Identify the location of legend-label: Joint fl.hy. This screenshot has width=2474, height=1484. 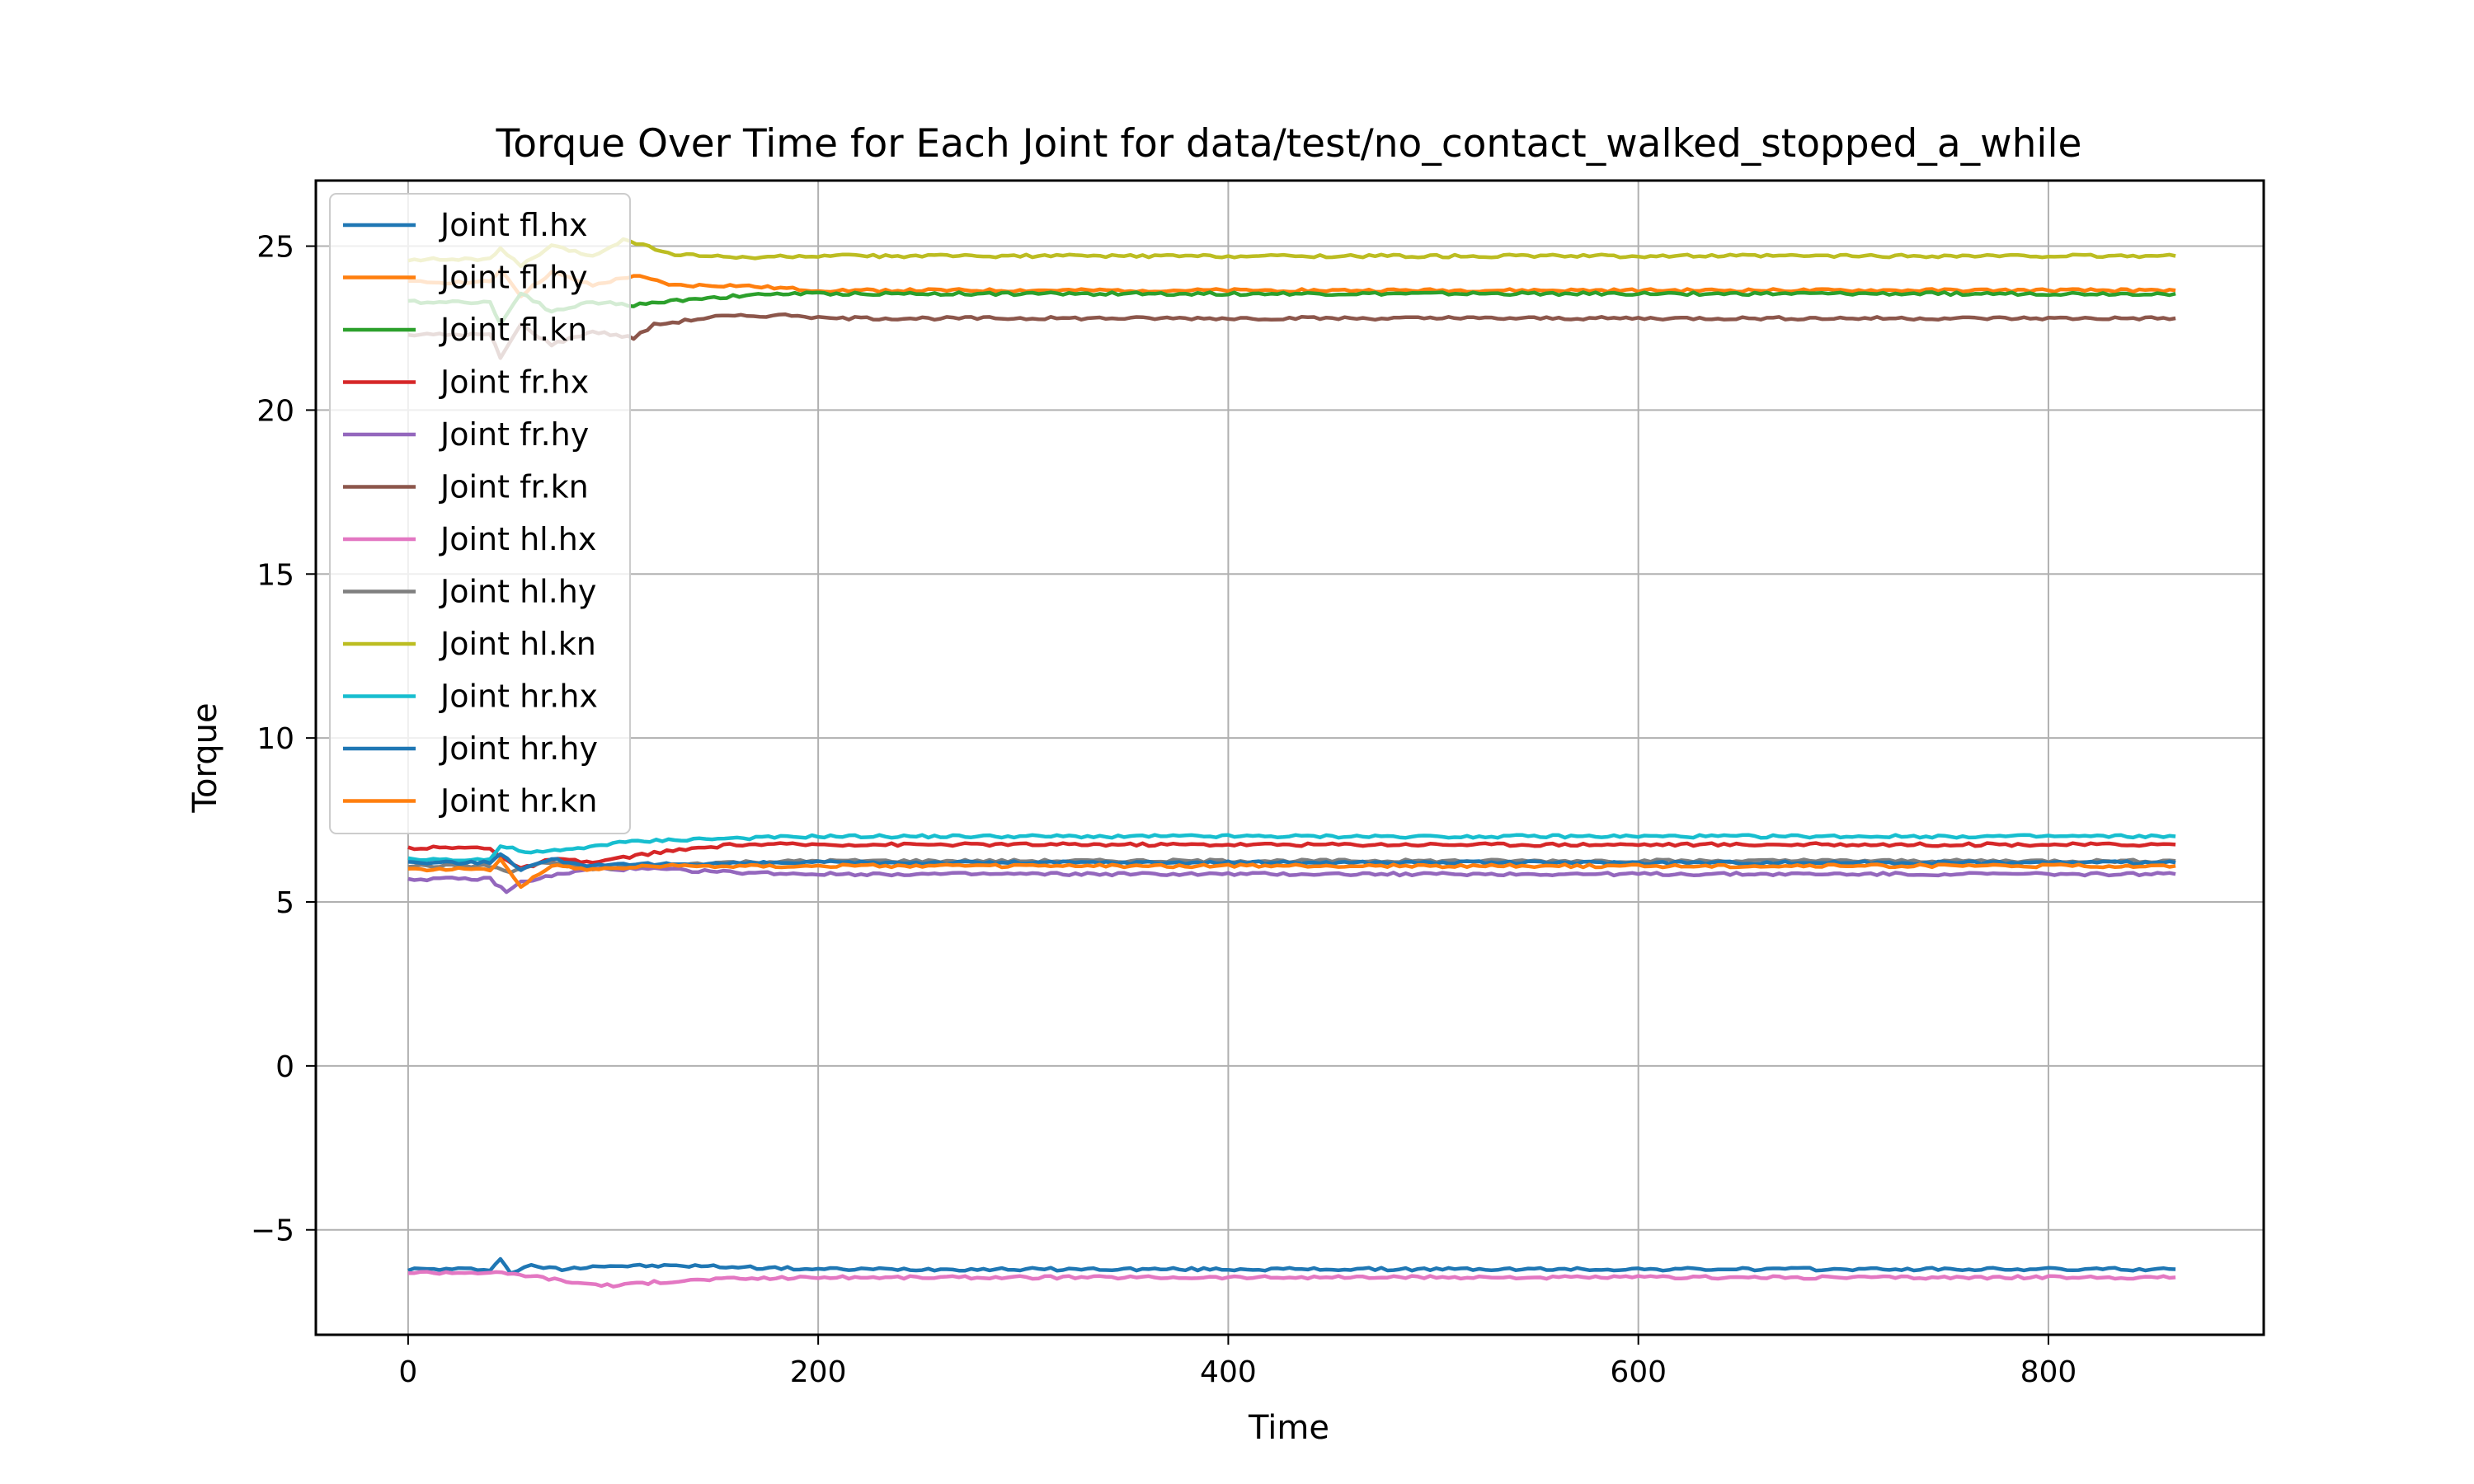
(513, 278).